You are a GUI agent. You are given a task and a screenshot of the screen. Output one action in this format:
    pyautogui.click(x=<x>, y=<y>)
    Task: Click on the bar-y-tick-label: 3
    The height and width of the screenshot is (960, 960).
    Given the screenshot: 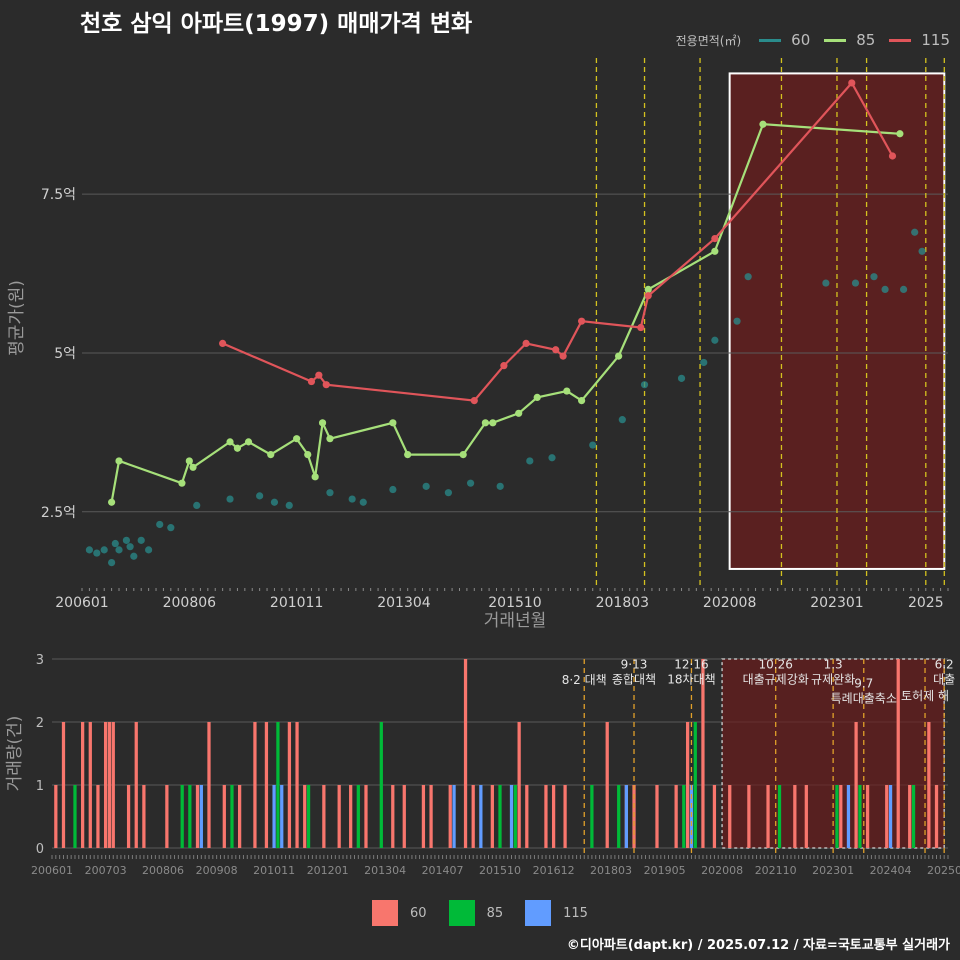 What is the action you would take?
    pyautogui.click(x=40, y=660)
    